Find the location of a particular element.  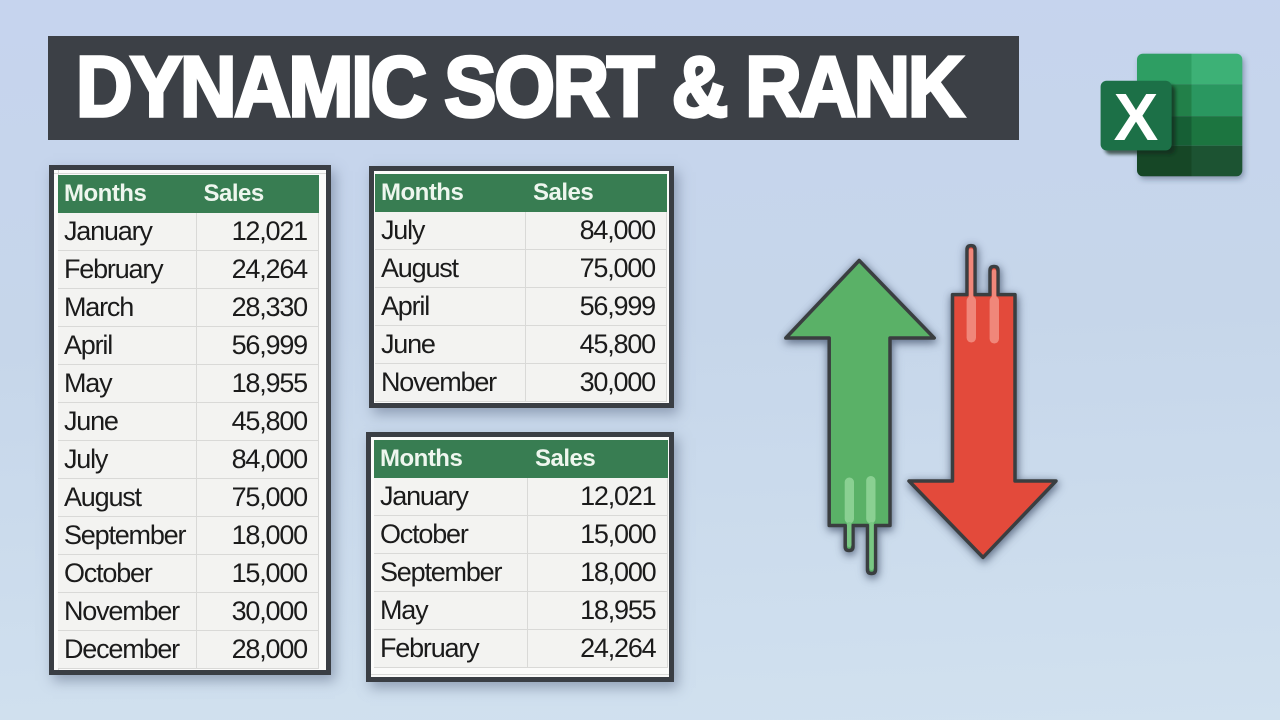

svg-text: X is located at coordinates (1136, 117).